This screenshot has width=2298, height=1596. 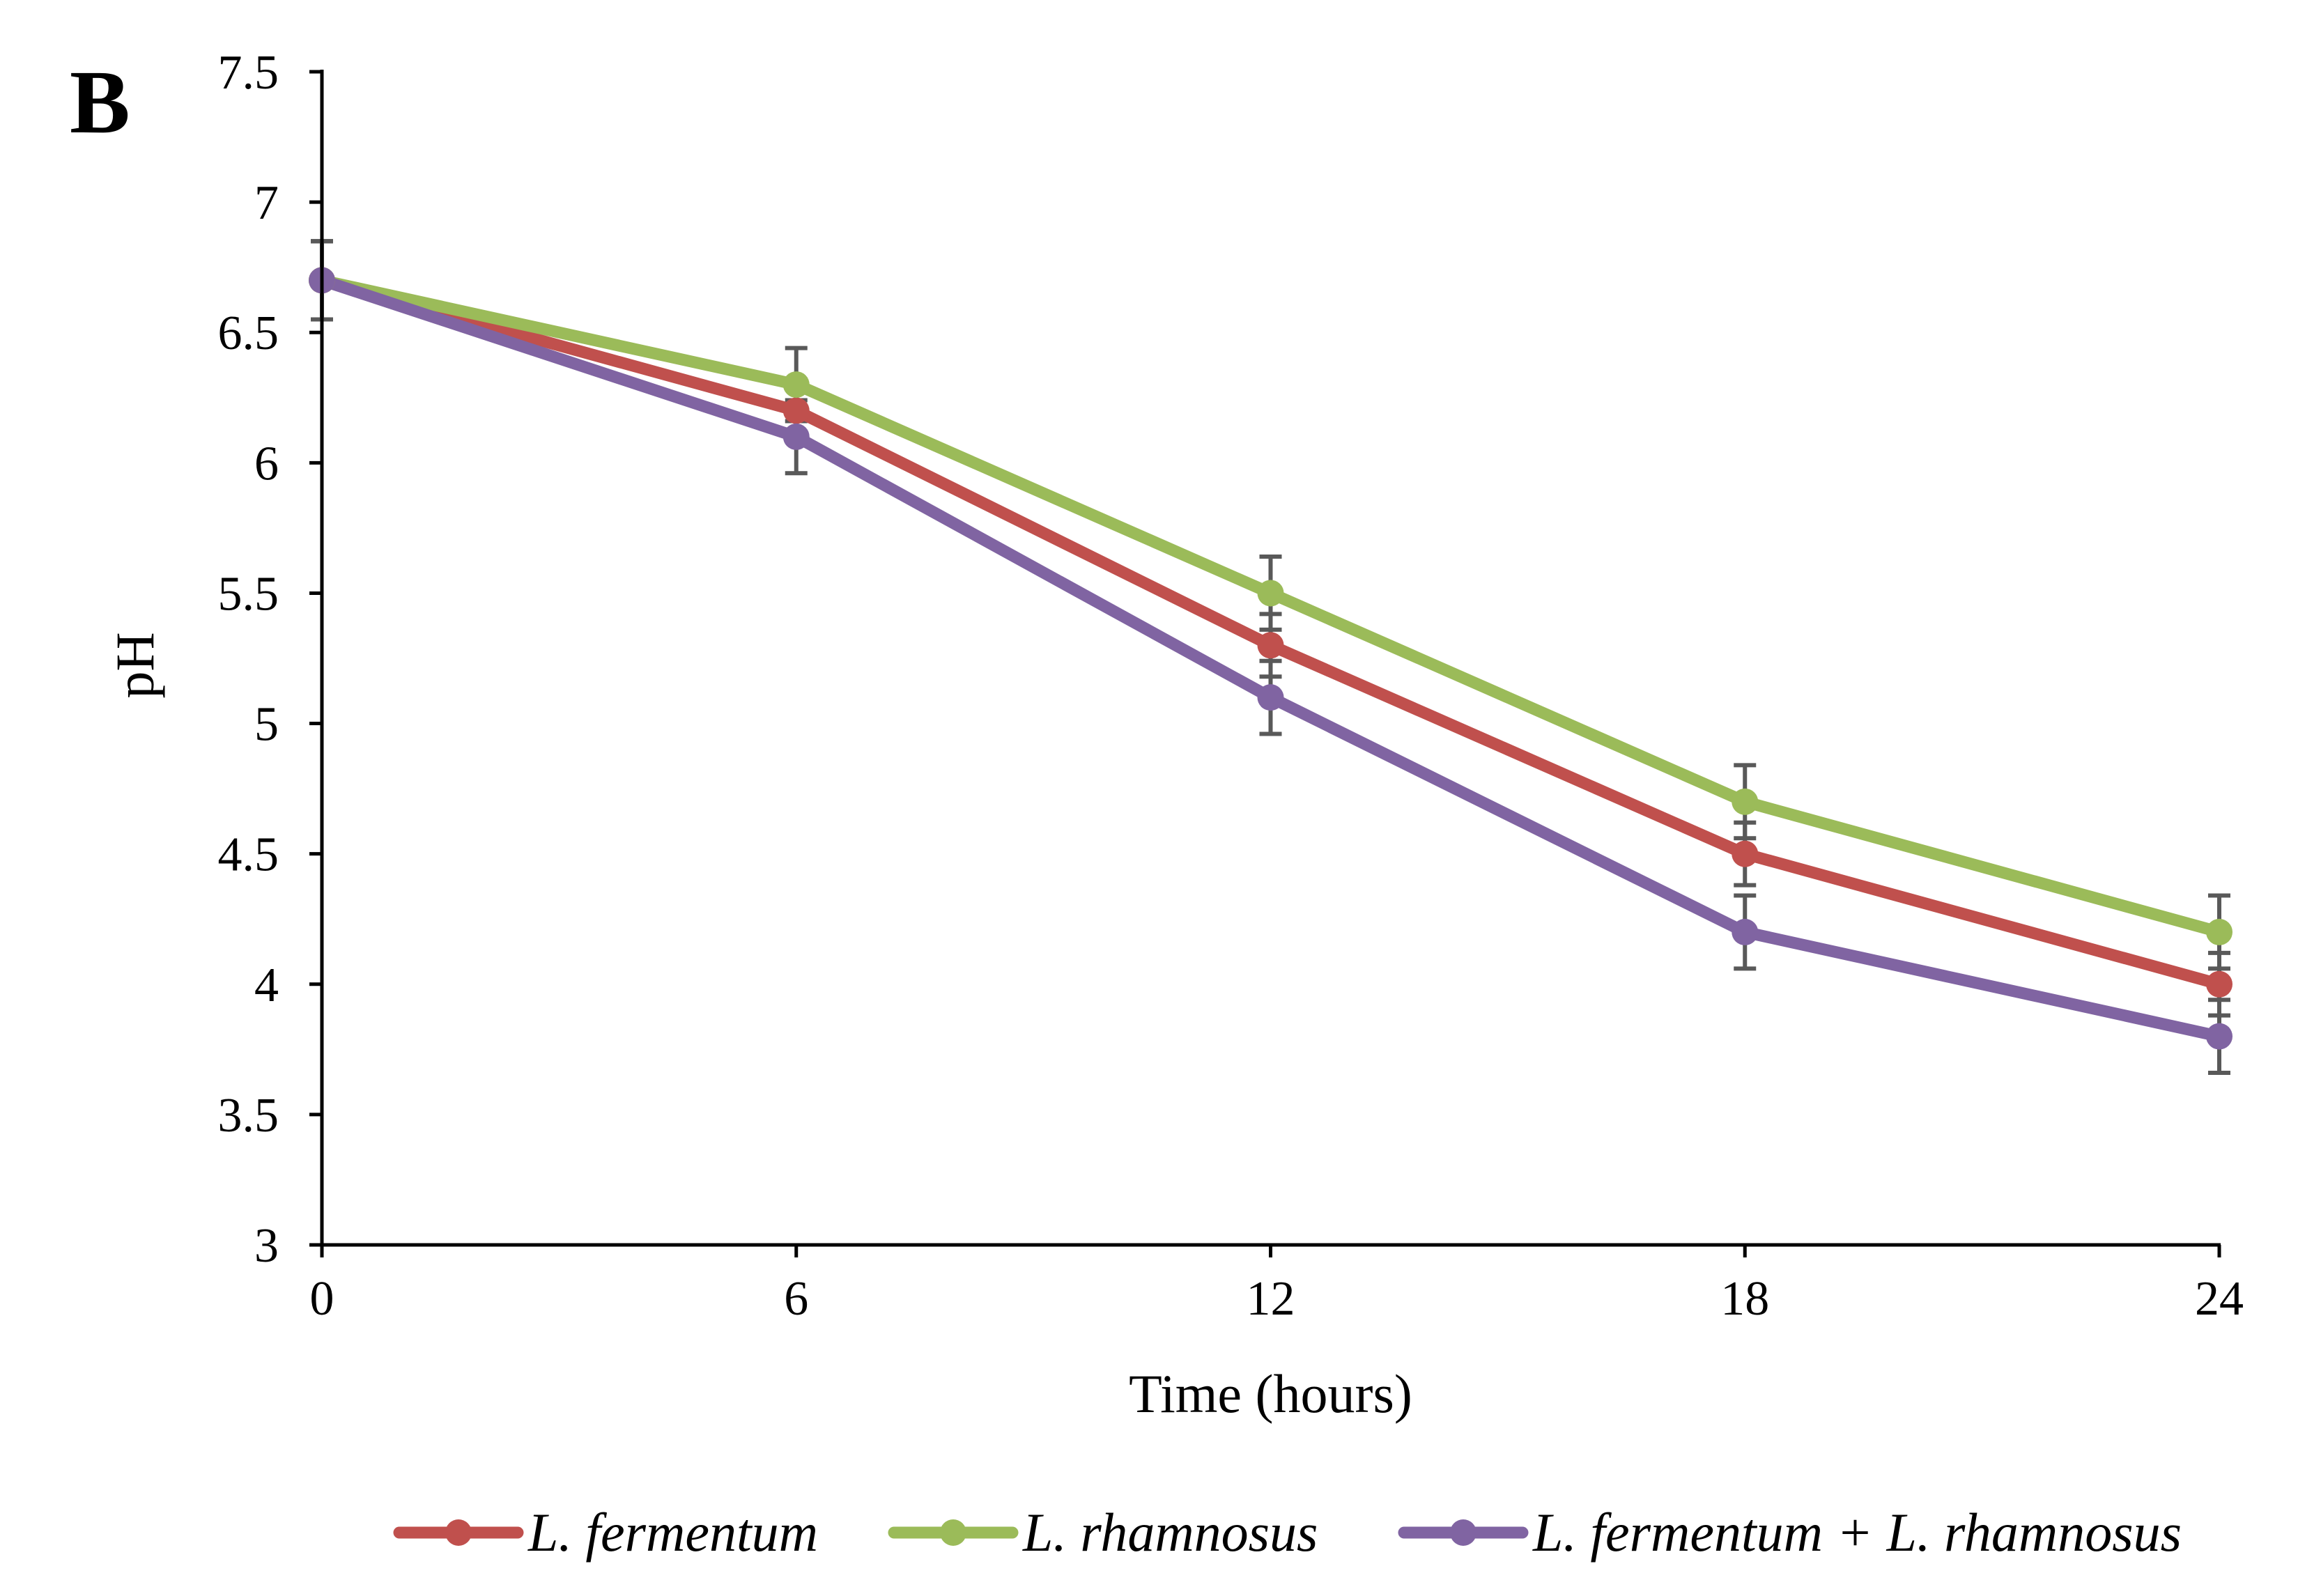 What do you see at coordinates (796, 1299) in the screenshot?
I see `x-tick-label: 6` at bounding box center [796, 1299].